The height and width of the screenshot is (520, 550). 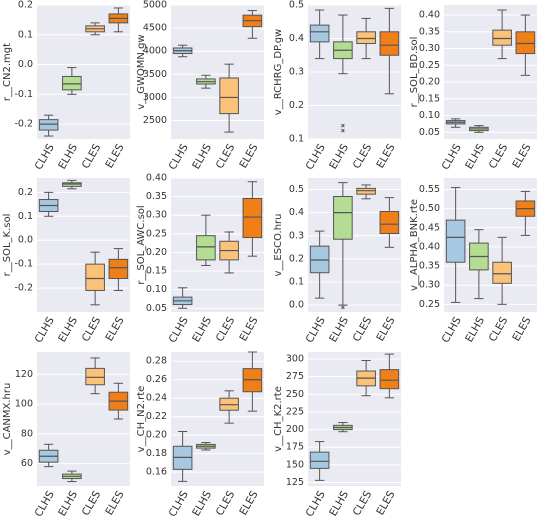 What do you see at coordinates (27, 463) in the screenshot?
I see `y-tick-label: 60` at bounding box center [27, 463].